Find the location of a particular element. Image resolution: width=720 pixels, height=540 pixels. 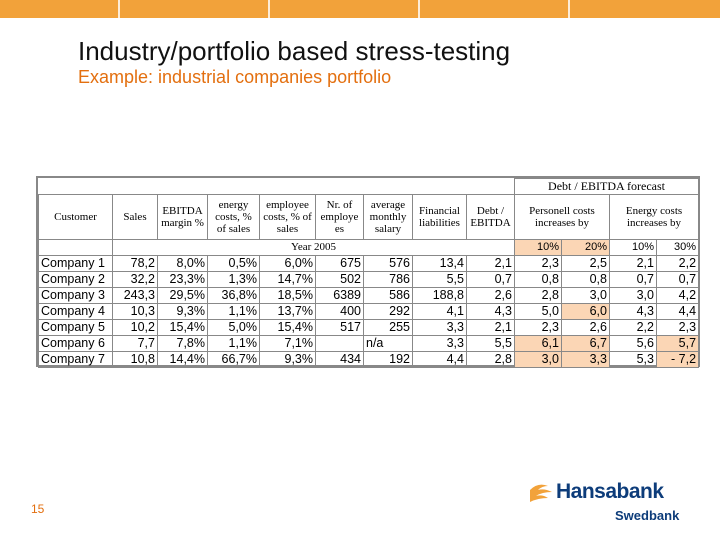

personnel-10-cell: 0,8 is located at coordinates (538, 279).